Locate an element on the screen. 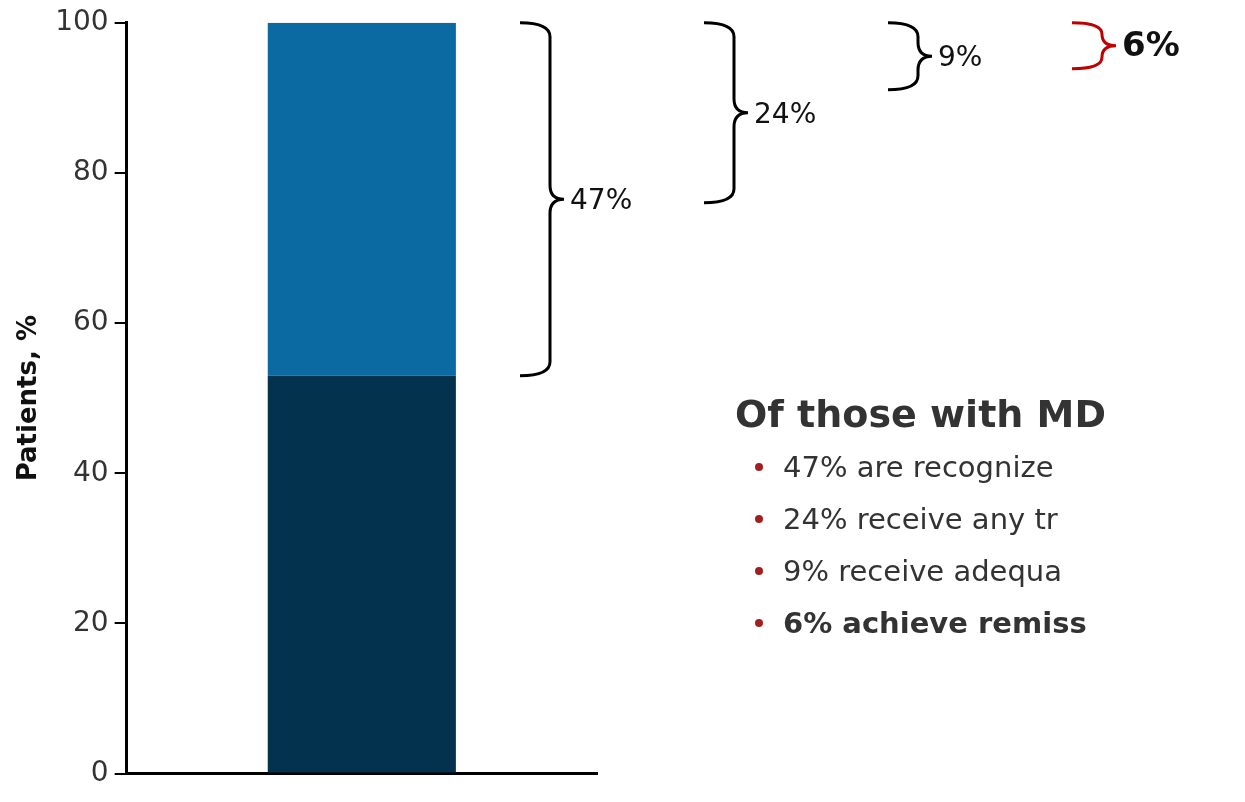 This screenshot has width=1245, height=802. y-axis-title: Patients, % is located at coordinates (27, 398).